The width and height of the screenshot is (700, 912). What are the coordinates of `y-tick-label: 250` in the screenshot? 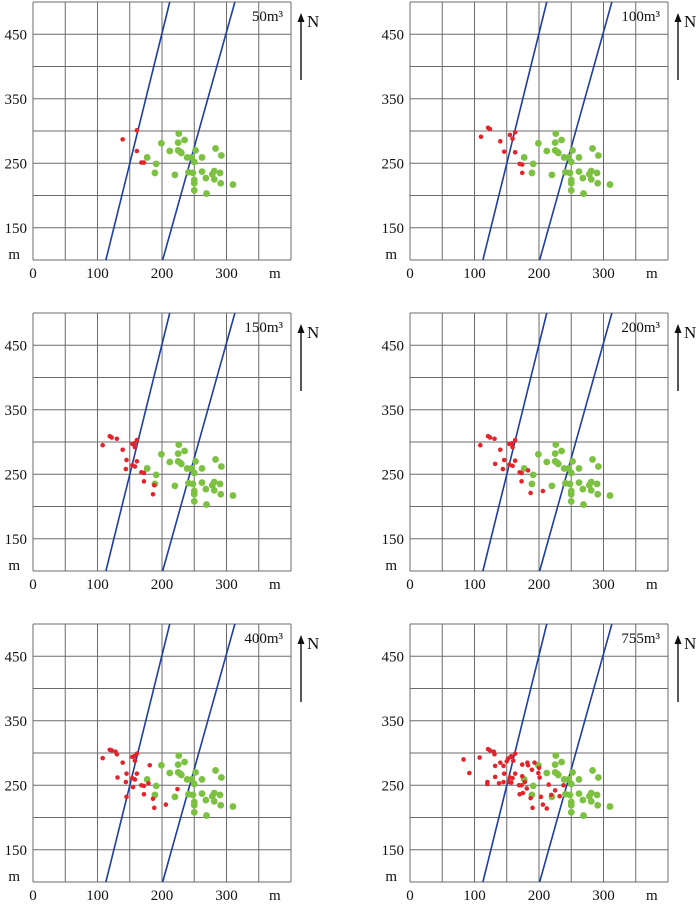 It's located at (16, 786).